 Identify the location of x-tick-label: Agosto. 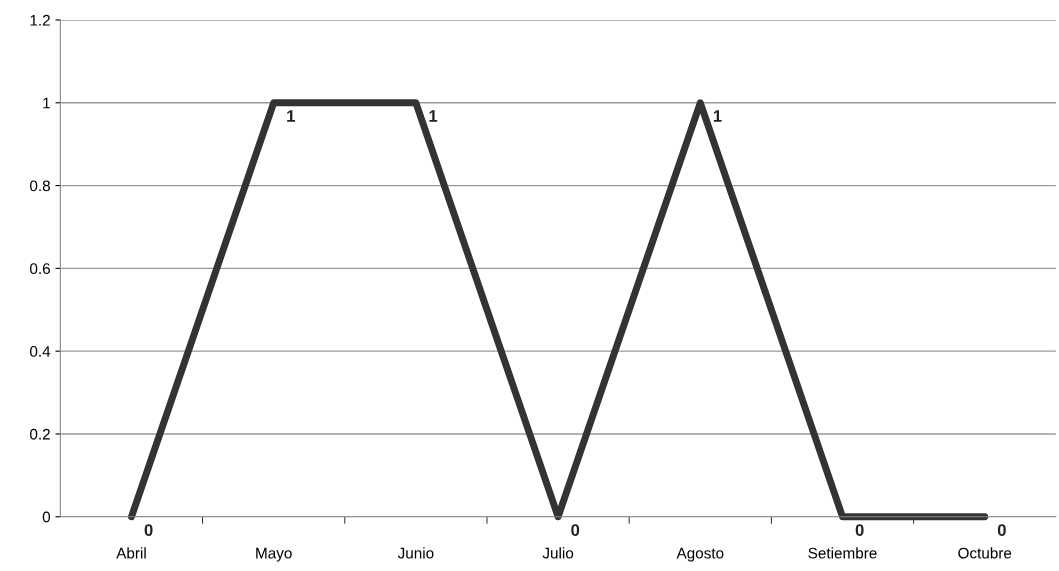
(700, 554).